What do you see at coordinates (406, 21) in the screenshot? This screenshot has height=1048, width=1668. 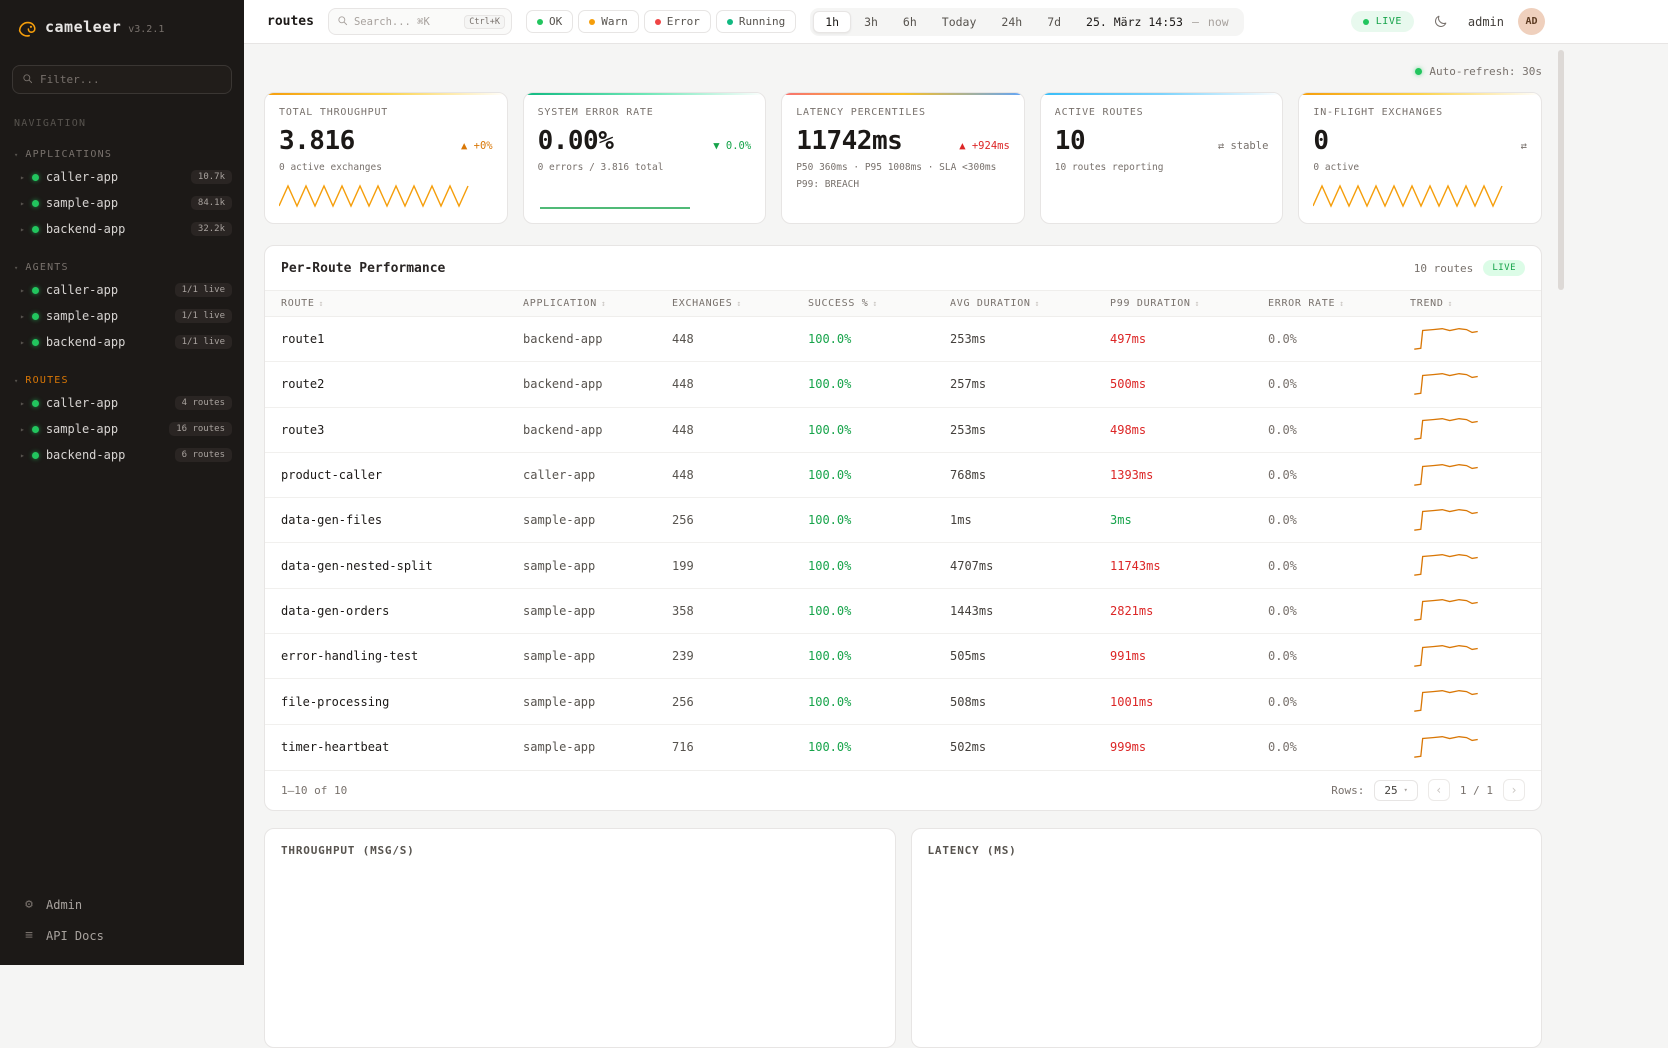 I see `search-input` at bounding box center [406, 21].